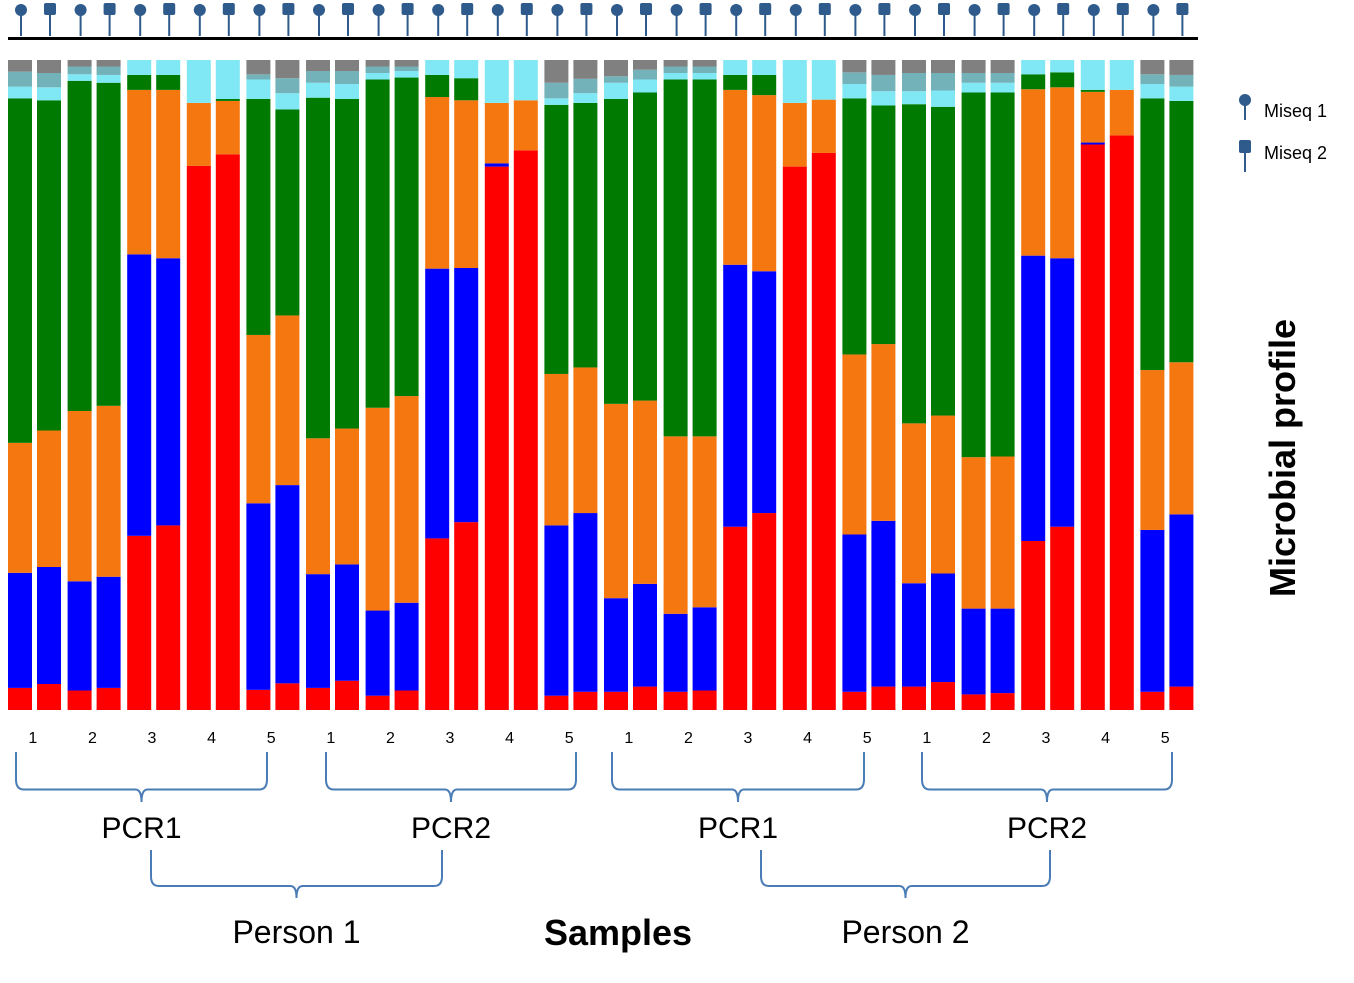 The height and width of the screenshot is (983, 1354). What do you see at coordinates (377, 69) in the screenshot?
I see `bar-13-segment-teal` at bounding box center [377, 69].